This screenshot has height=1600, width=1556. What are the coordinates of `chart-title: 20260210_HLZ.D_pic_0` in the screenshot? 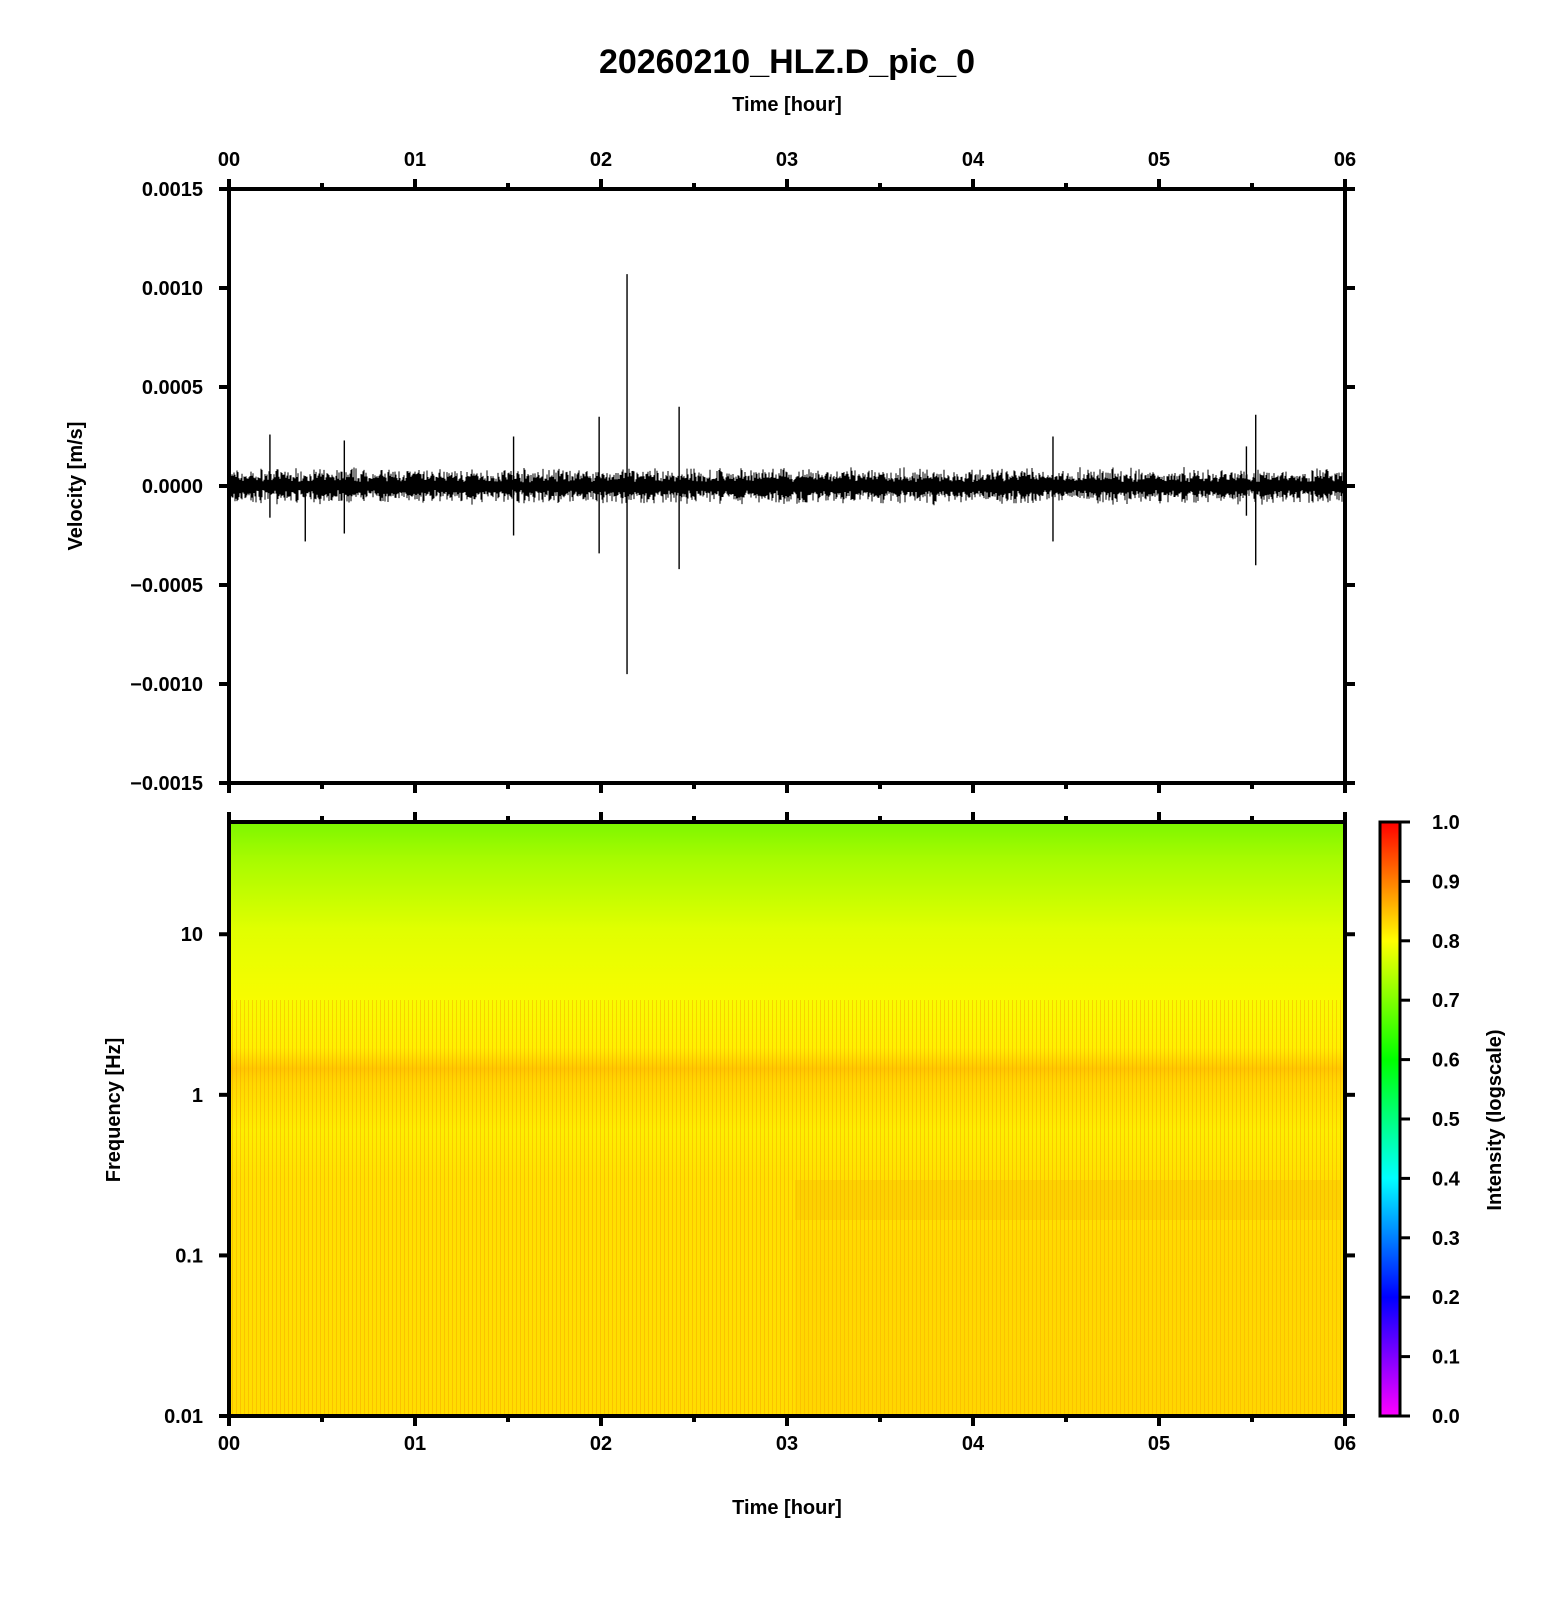 It's located at (787, 62).